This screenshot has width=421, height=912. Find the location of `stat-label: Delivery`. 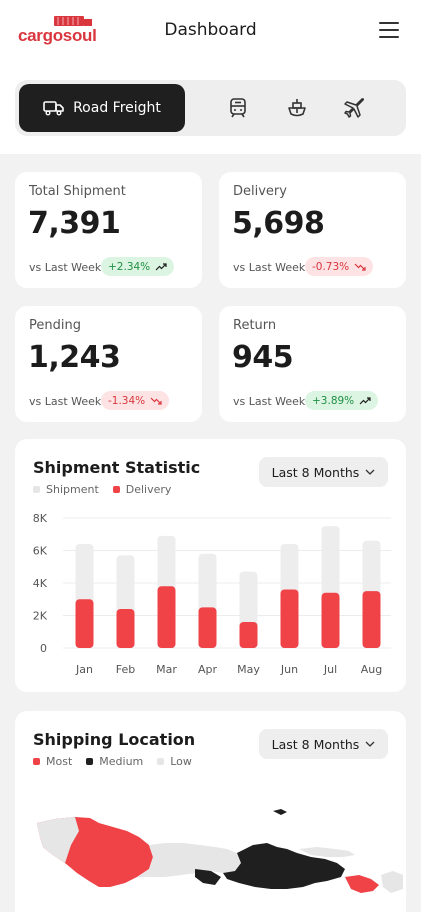

stat-label: Delivery is located at coordinates (260, 191).